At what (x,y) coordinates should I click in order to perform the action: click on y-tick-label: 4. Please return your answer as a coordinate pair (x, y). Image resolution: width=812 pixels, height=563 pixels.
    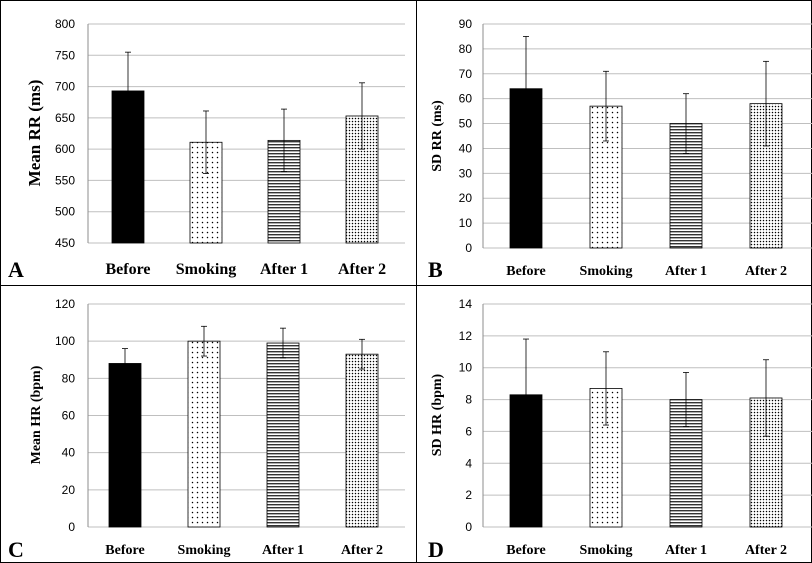
    Looking at the image, I should click on (468, 463).